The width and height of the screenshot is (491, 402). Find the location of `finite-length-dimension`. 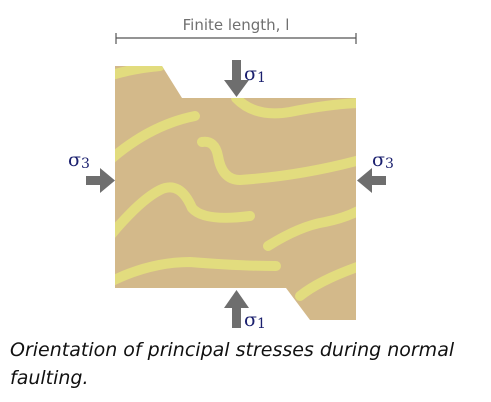

finite-length-dimension is located at coordinates (236, 38).